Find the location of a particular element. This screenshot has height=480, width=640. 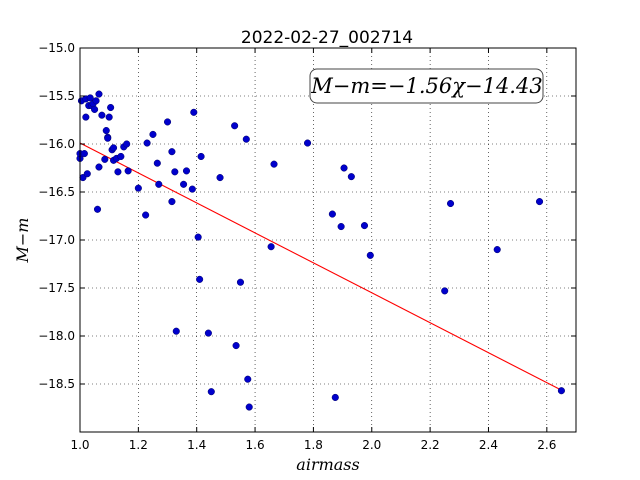

y-tick-label: −15.5 is located at coordinates (56, 96).